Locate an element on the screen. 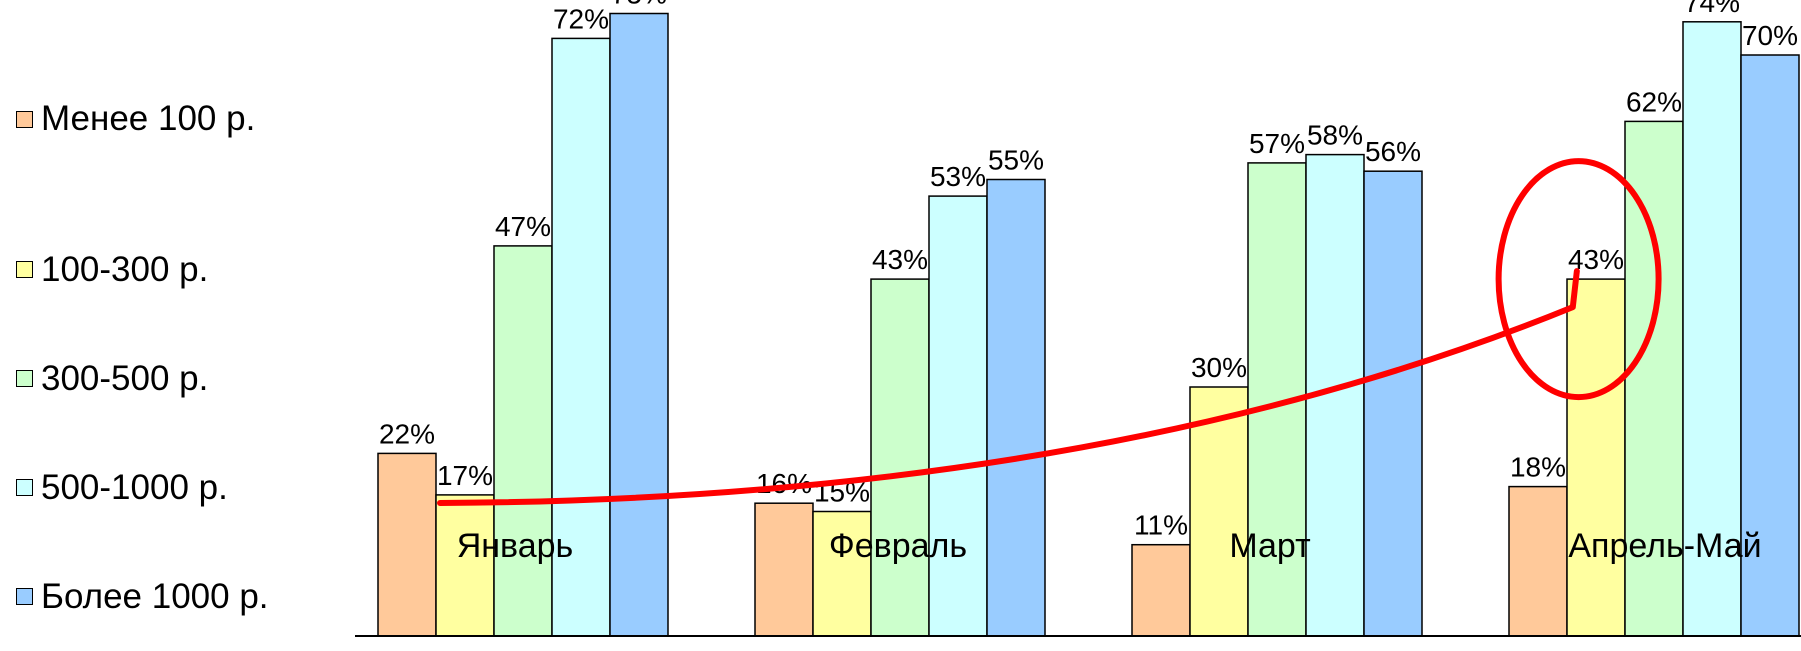 This screenshot has height=651, width=1801. category-label-0: Январь is located at coordinates (515, 546).